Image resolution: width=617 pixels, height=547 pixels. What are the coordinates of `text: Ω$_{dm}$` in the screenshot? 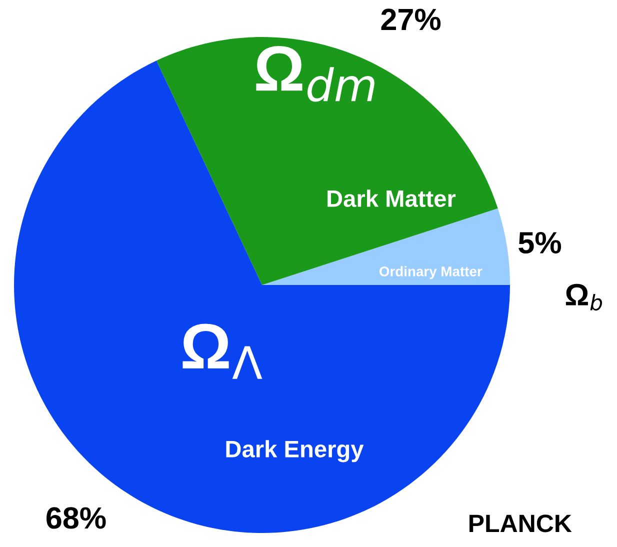 It's located at (315, 74).